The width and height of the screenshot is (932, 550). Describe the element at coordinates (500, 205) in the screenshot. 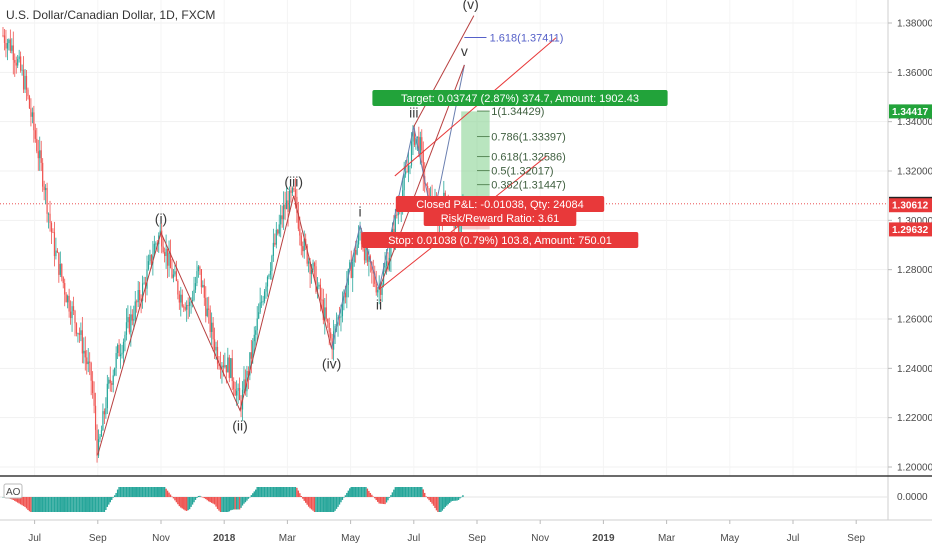

I see `closed-pnl-label-text: Closed P&L: -0.01038, Qty: 24084` at that location.